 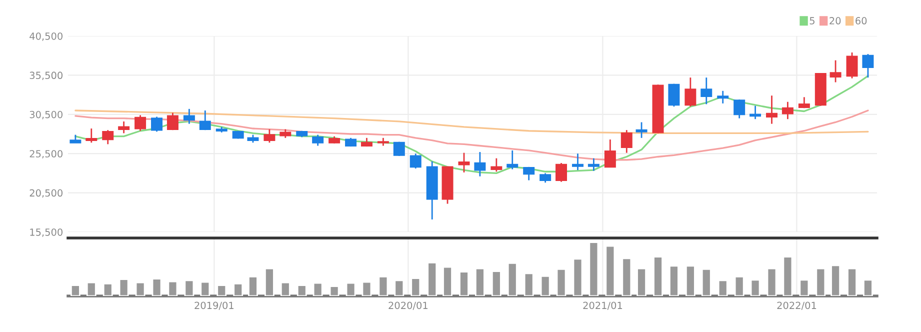 I want to click on legend-label: 20, so click(x=835, y=20).